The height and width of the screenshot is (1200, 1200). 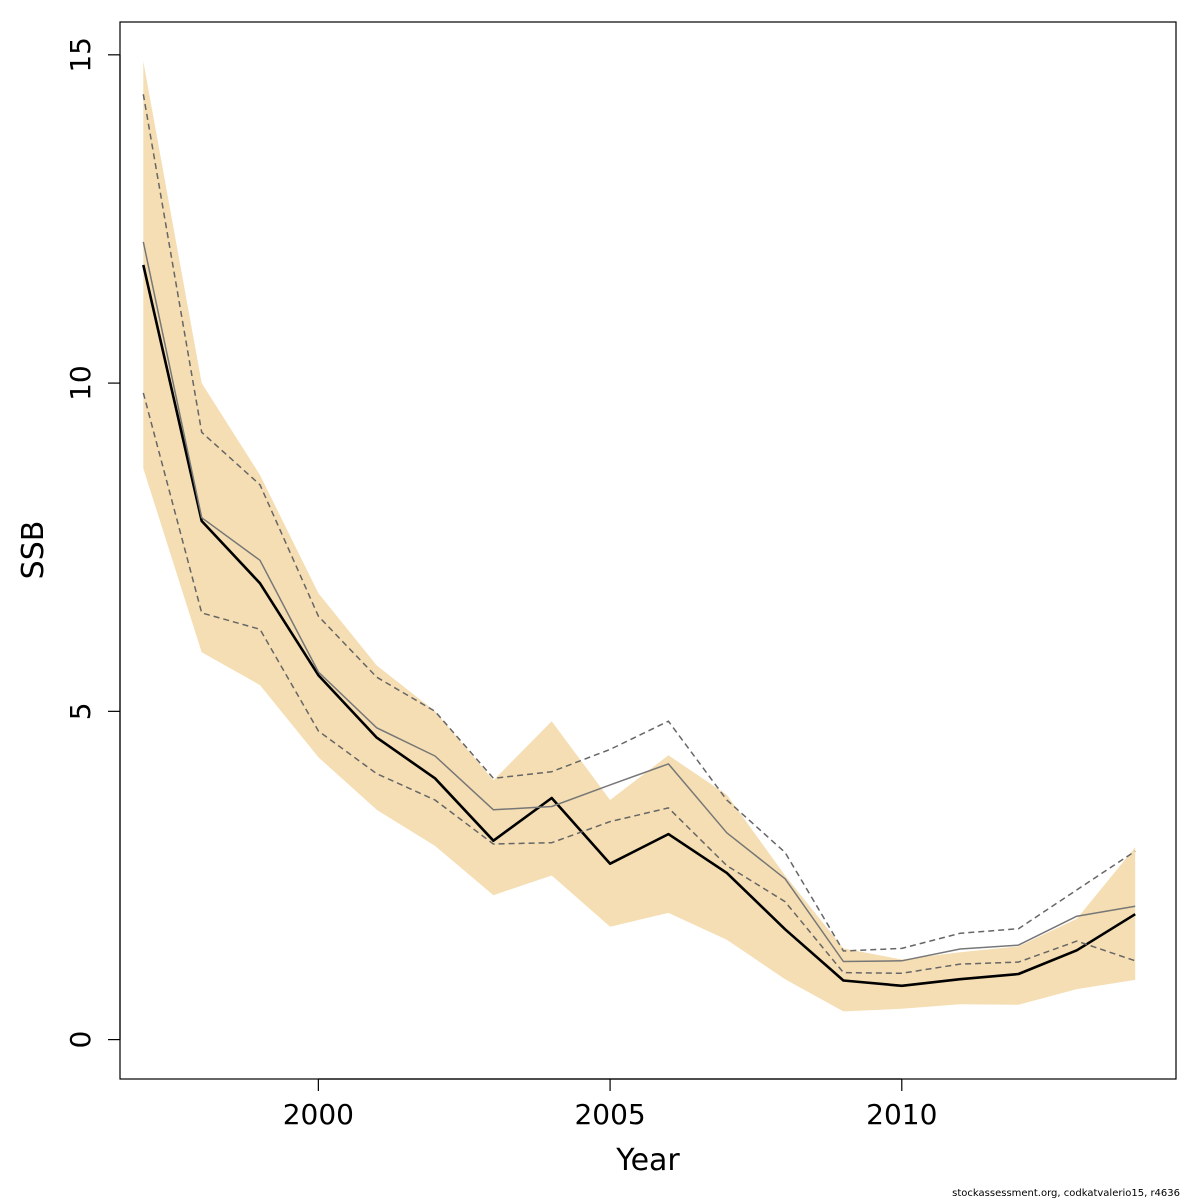 What do you see at coordinates (901, 1114) in the screenshot?
I see `x-tick-label: 2010` at bounding box center [901, 1114].